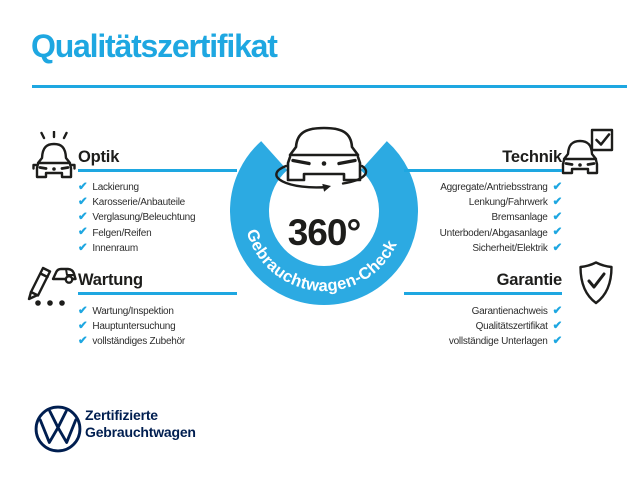  I want to click on checklist-item: Lenkung/Fahrwerk ✔, so click(515, 202).